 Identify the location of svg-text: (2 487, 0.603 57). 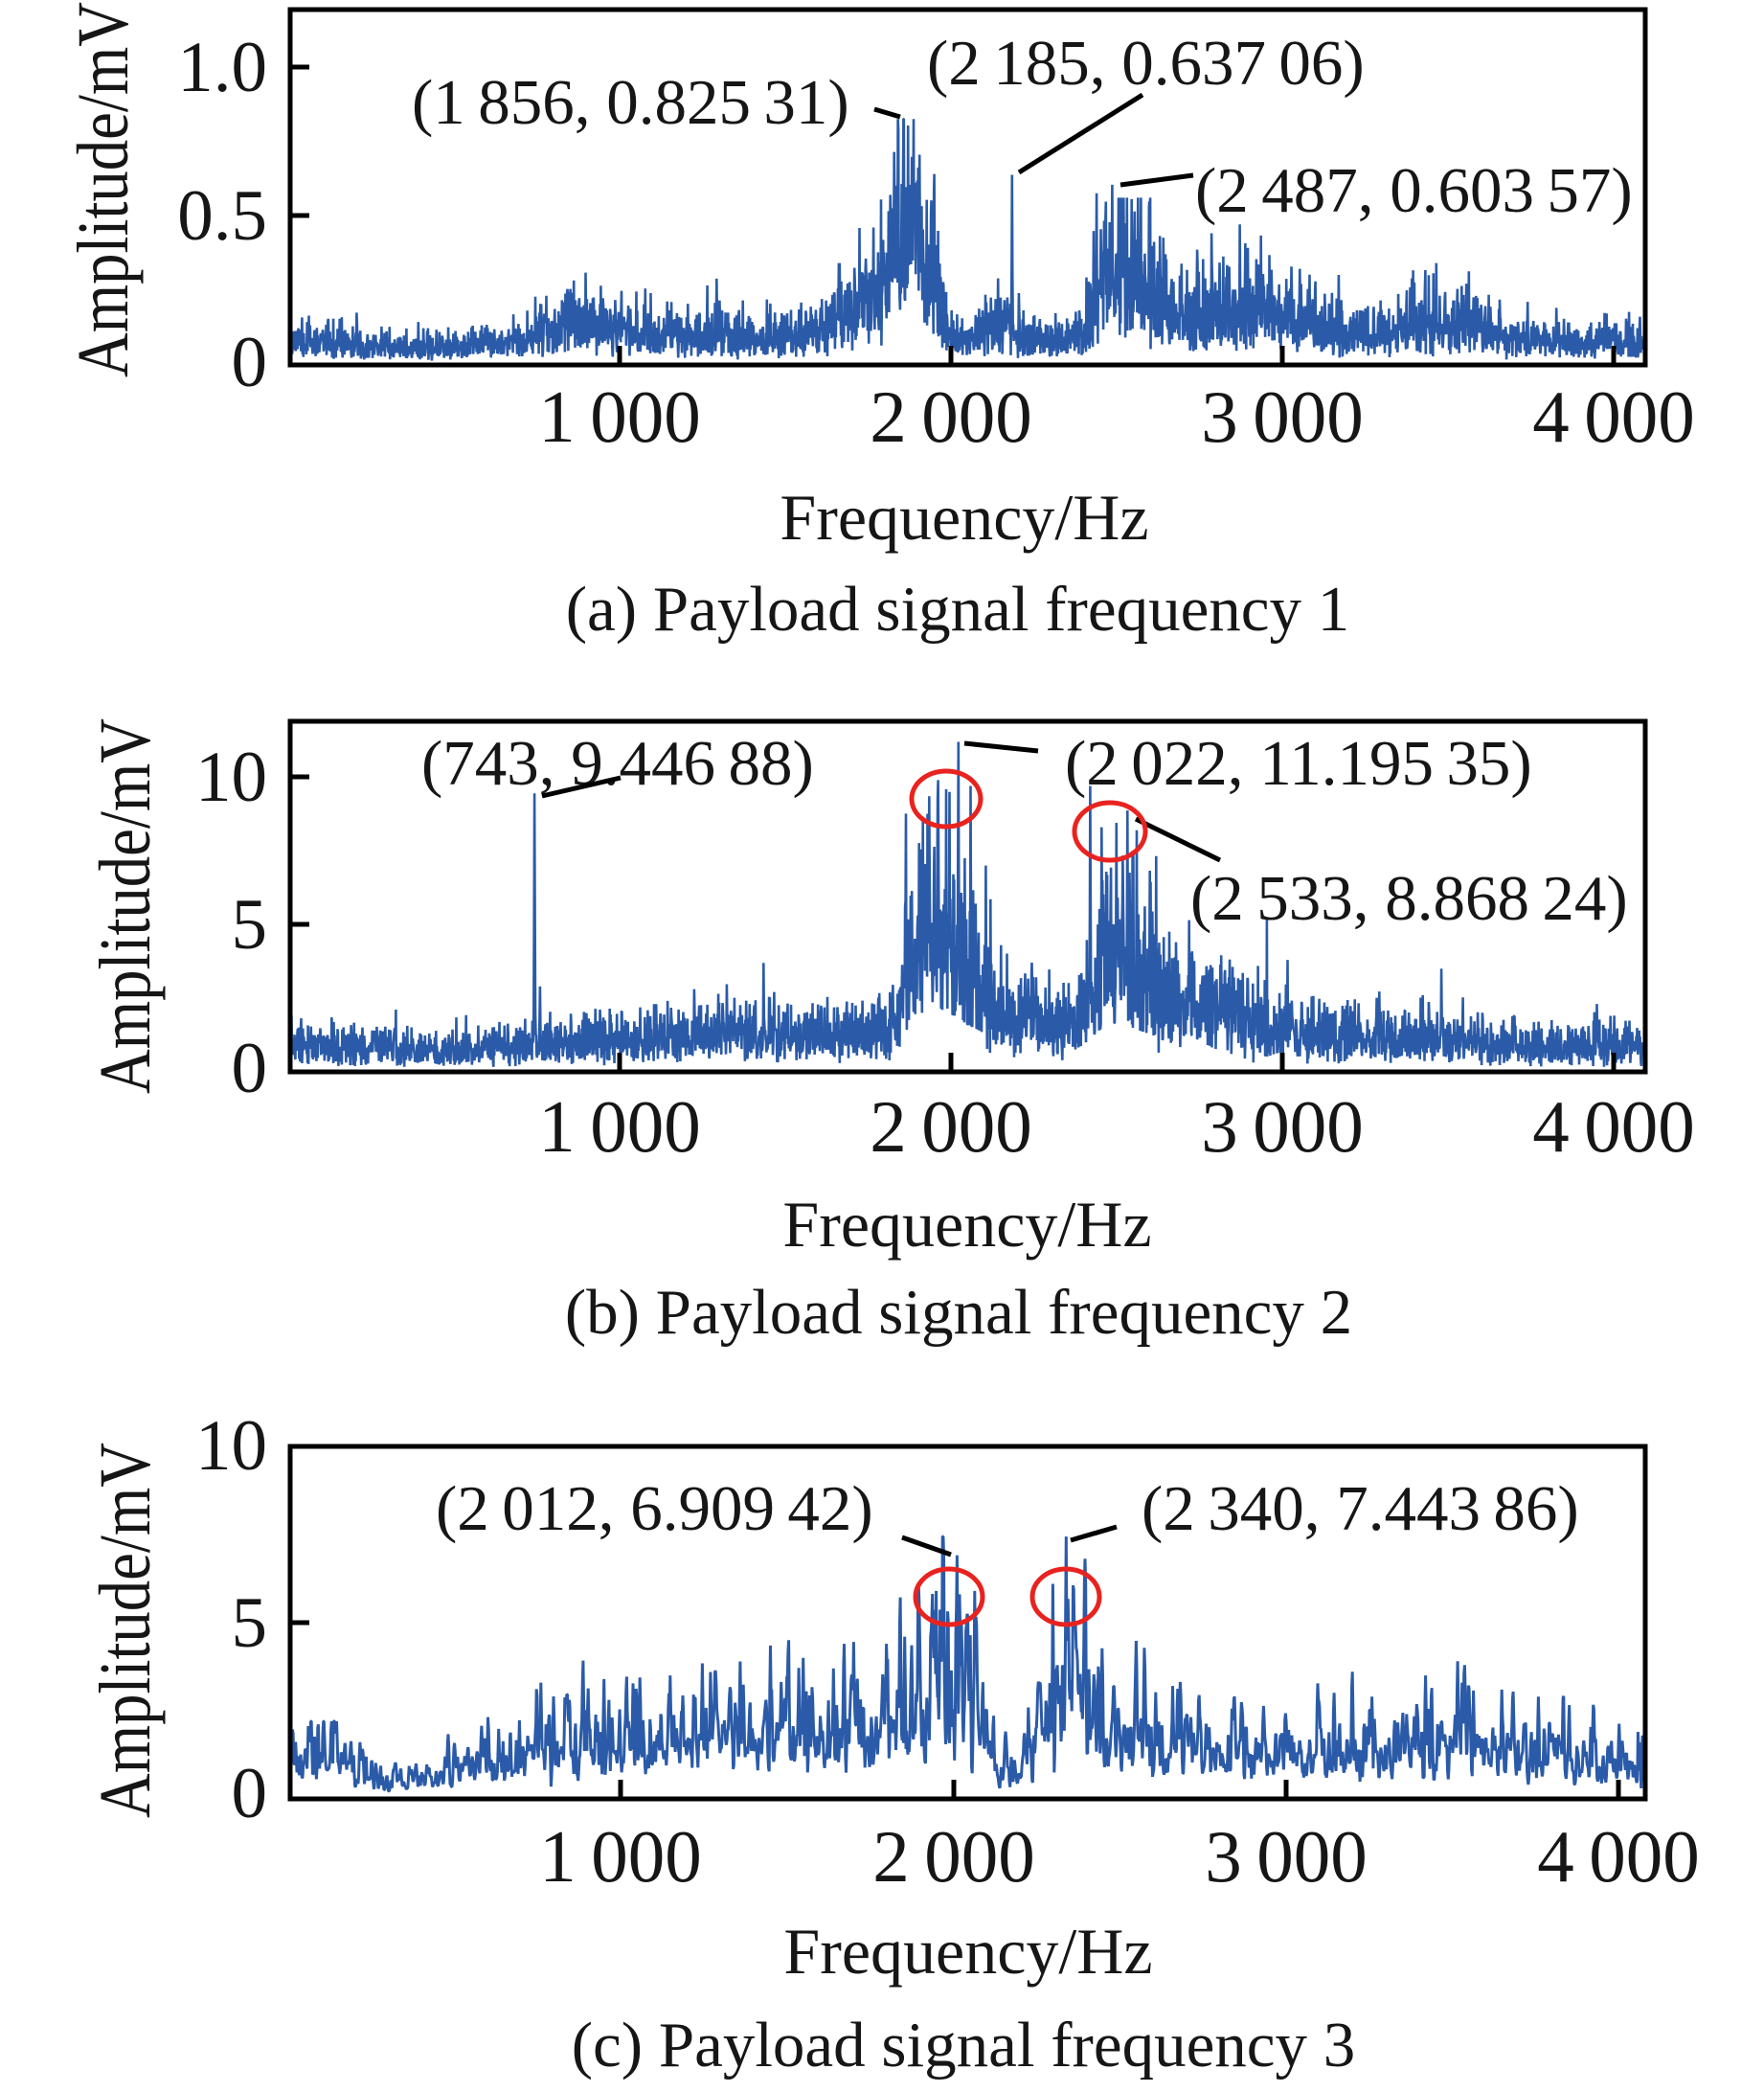
(1414, 190).